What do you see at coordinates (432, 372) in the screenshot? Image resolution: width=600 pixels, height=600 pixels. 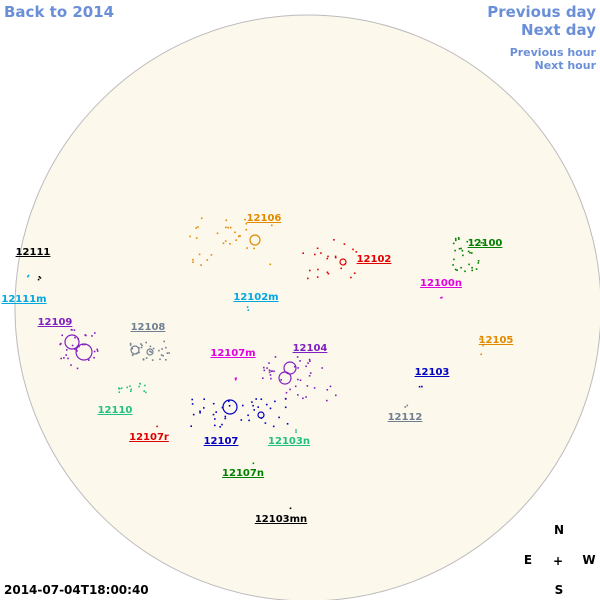 I see `region-label: 12103` at bounding box center [432, 372].